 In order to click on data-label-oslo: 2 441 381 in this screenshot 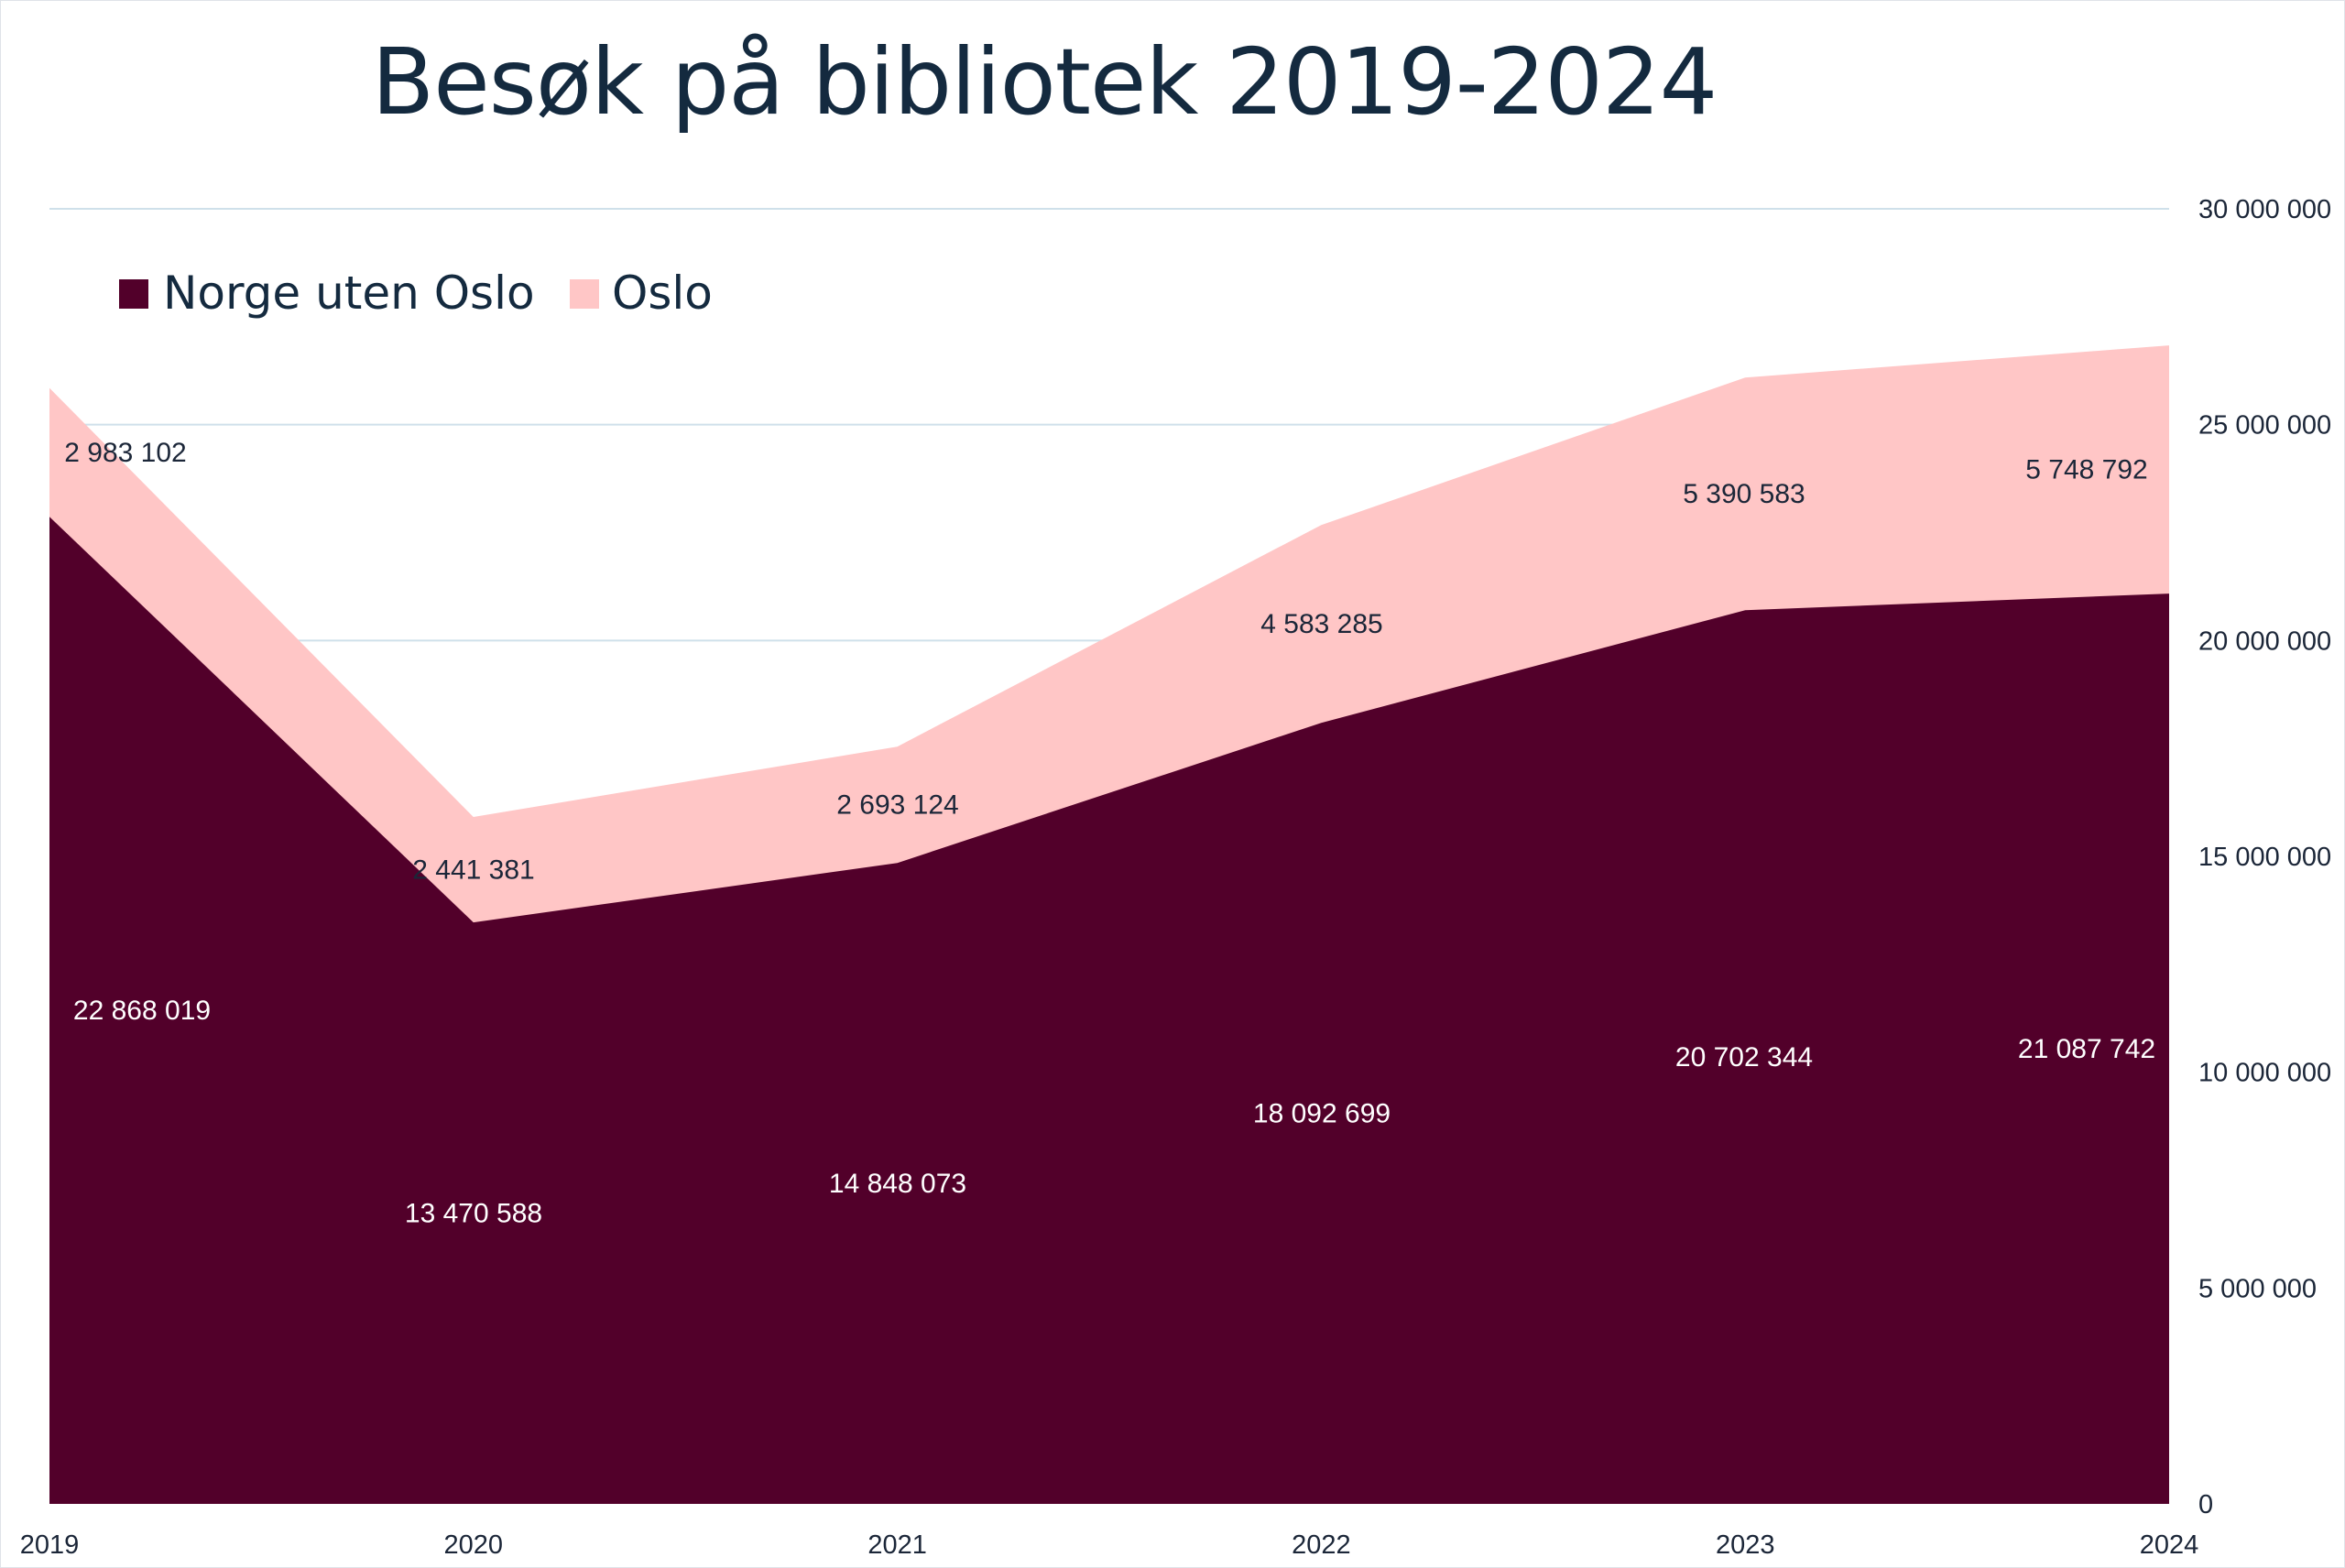, I will do `click(473, 870)`.